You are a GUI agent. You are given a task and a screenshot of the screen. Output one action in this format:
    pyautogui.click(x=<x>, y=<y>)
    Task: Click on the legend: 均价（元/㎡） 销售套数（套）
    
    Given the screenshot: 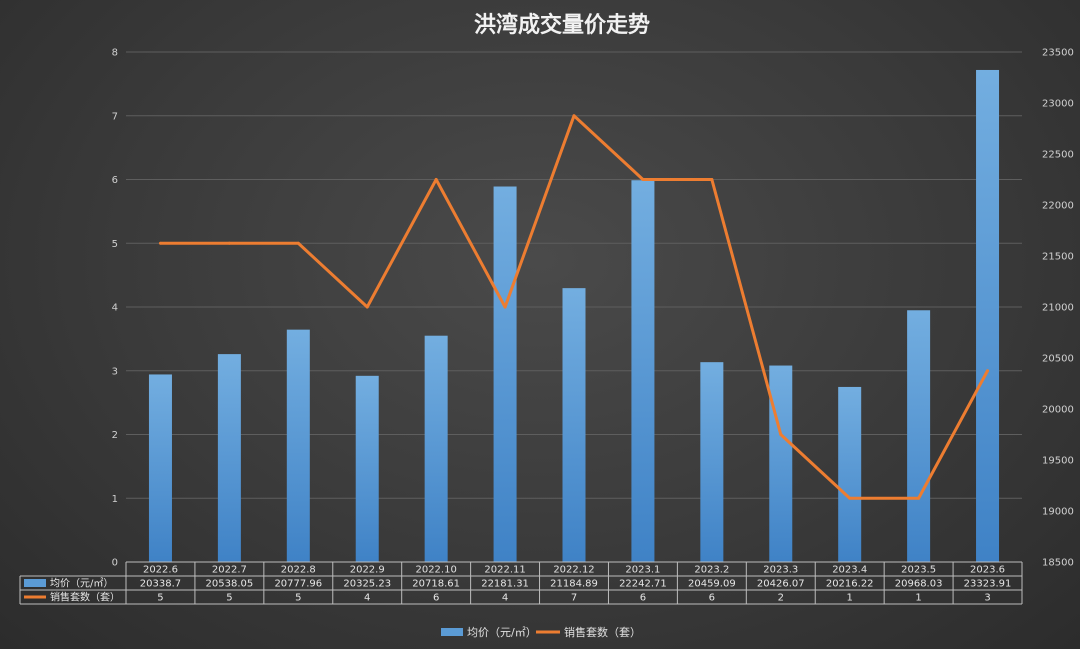 What is the action you would take?
    pyautogui.click(x=541, y=632)
    